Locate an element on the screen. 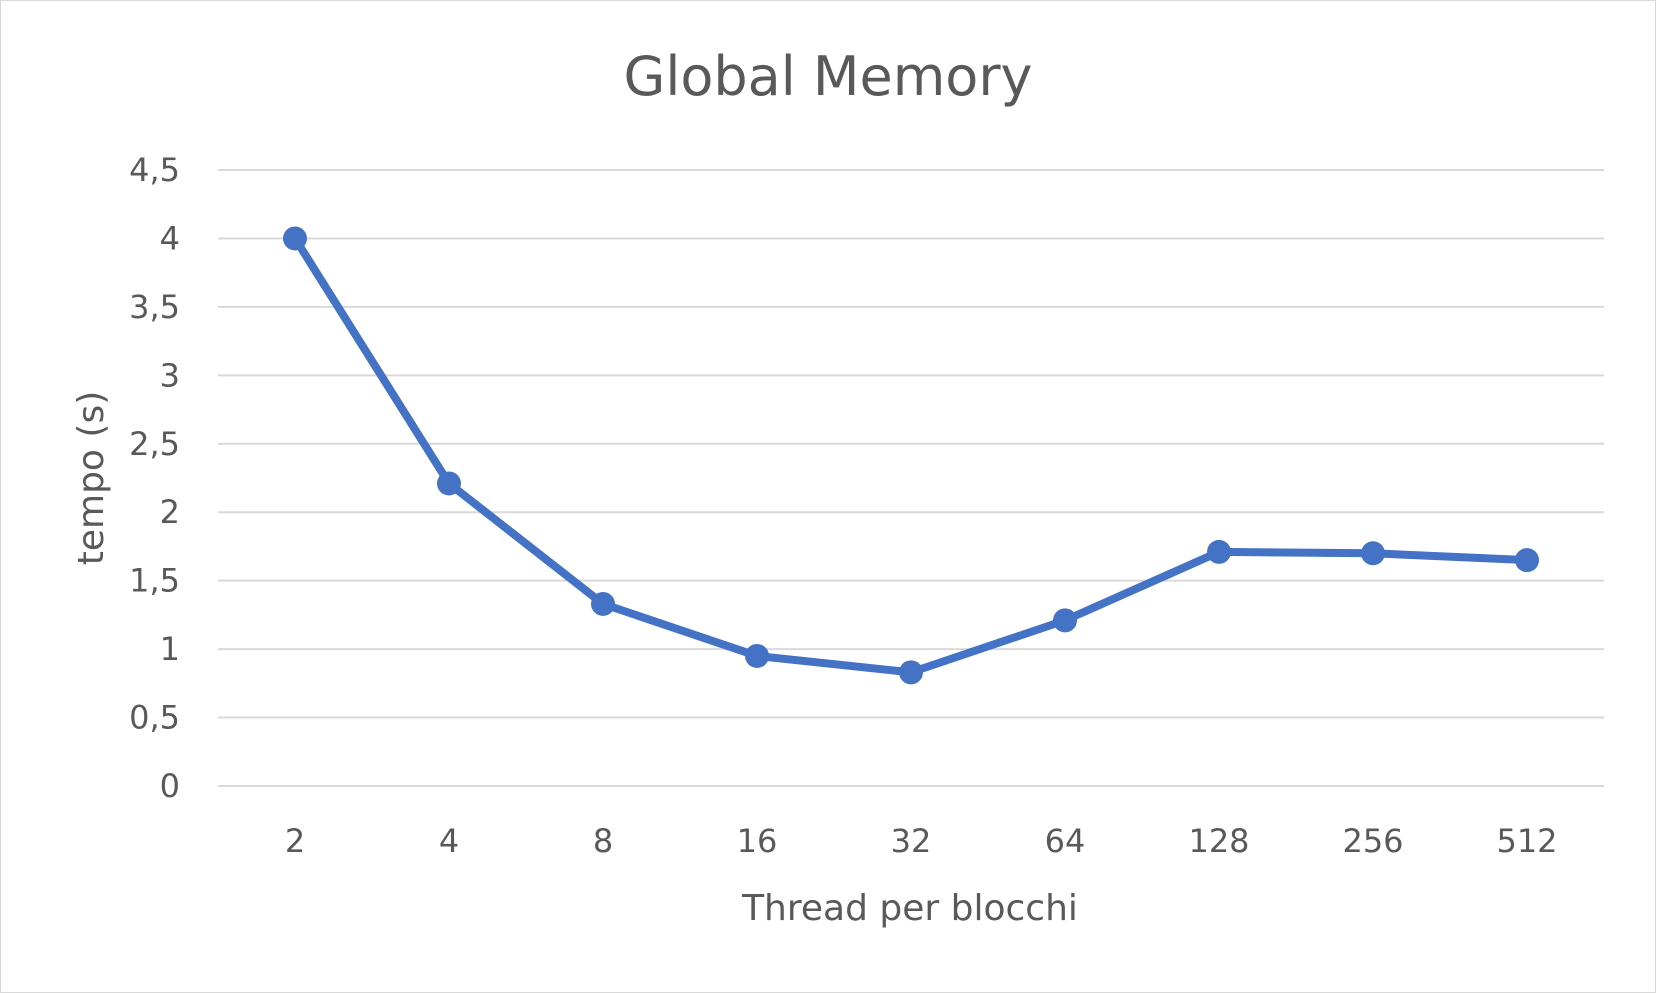 The width and height of the screenshot is (1656, 993). y-tick-label: 3,5 is located at coordinates (154, 307).